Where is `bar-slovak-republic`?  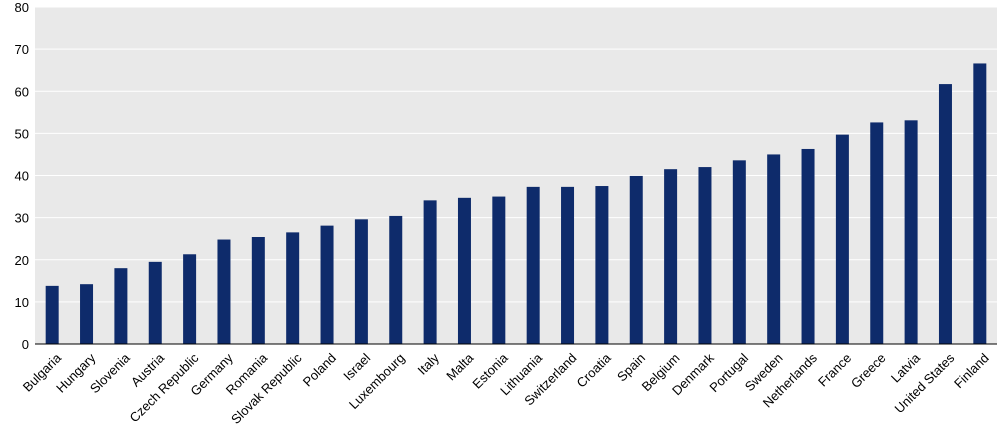
bar-slovak-republic is located at coordinates (293, 288).